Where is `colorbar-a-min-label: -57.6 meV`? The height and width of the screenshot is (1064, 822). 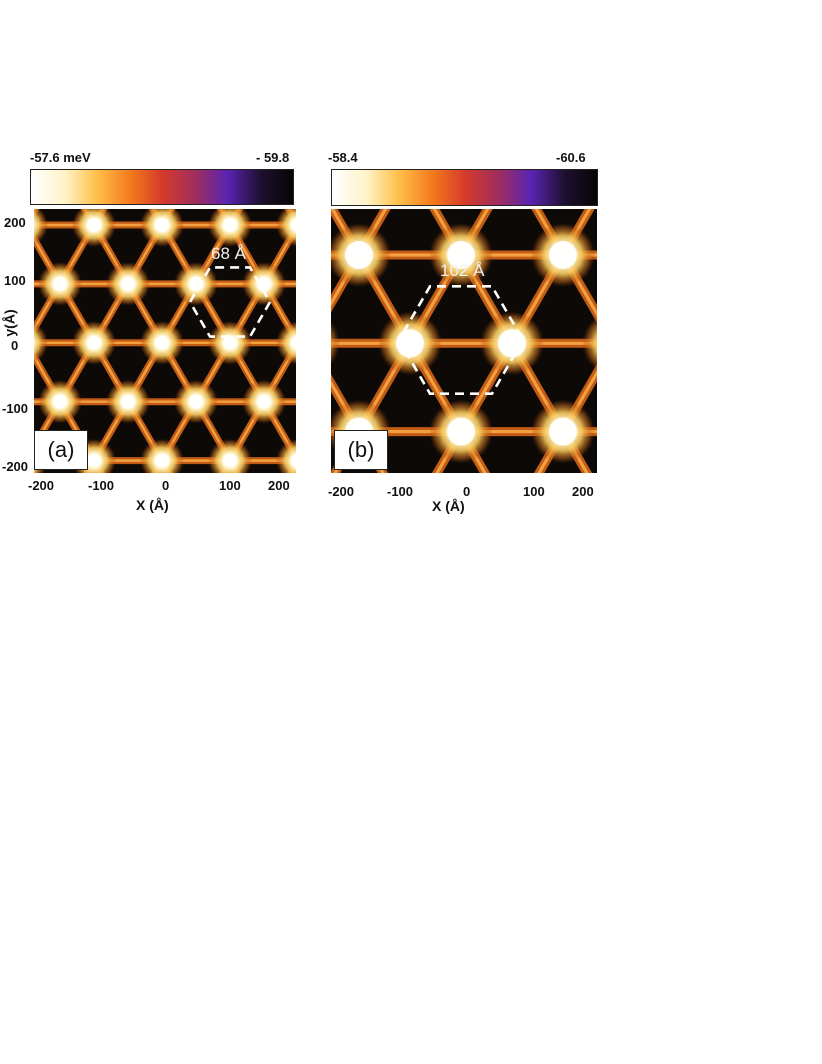
colorbar-a-min-label: -57.6 meV is located at coordinates (60, 157).